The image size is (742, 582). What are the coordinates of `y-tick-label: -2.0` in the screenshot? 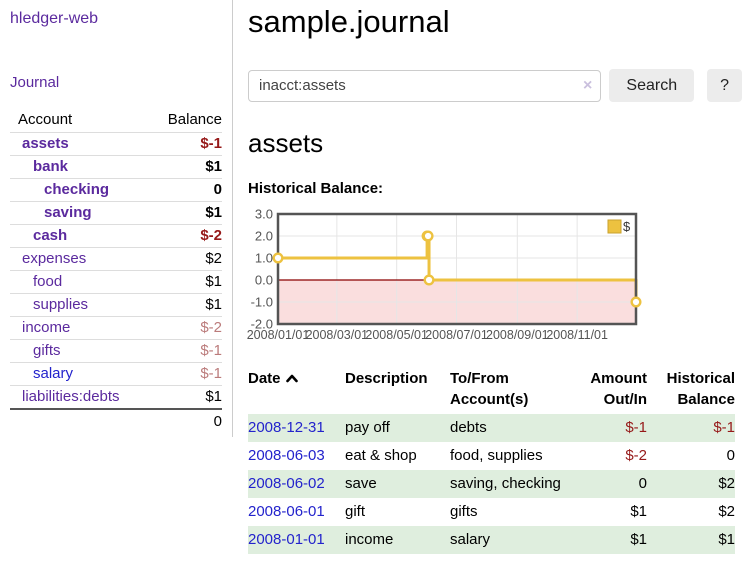 It's located at (262, 324).